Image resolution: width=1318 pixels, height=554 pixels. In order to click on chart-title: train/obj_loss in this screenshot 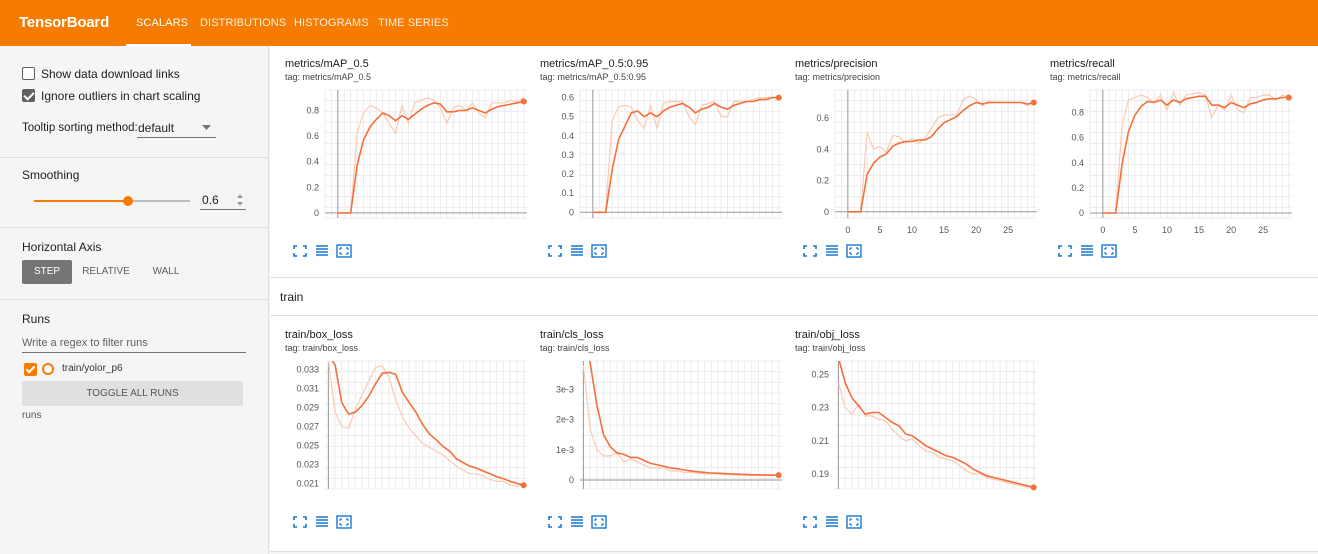, I will do `click(827, 335)`.